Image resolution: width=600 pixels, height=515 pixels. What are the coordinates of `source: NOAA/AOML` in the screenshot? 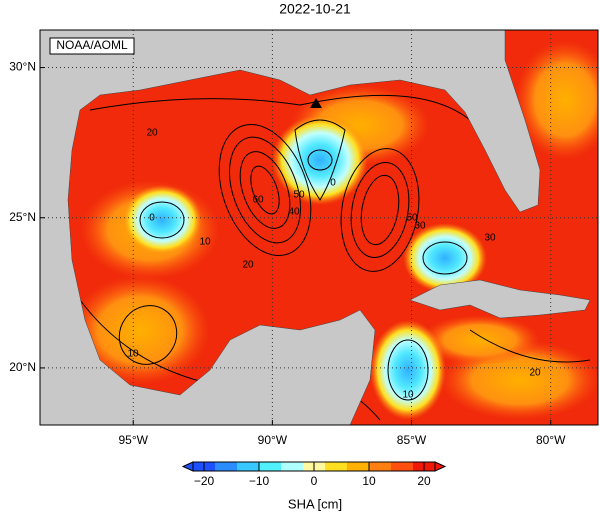 It's located at (92, 45).